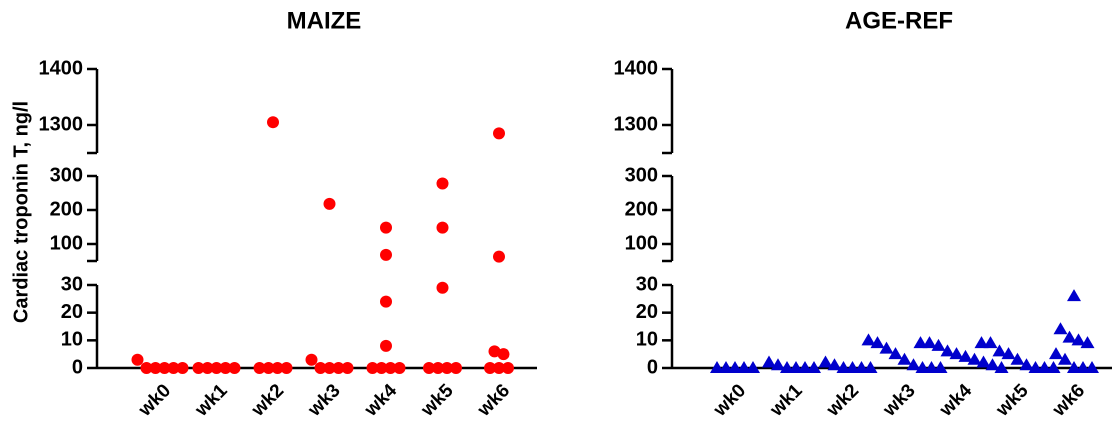 The image size is (1113, 429). Describe the element at coordinates (729, 400) in the screenshot. I see `x-tick-label: wk0` at that location.